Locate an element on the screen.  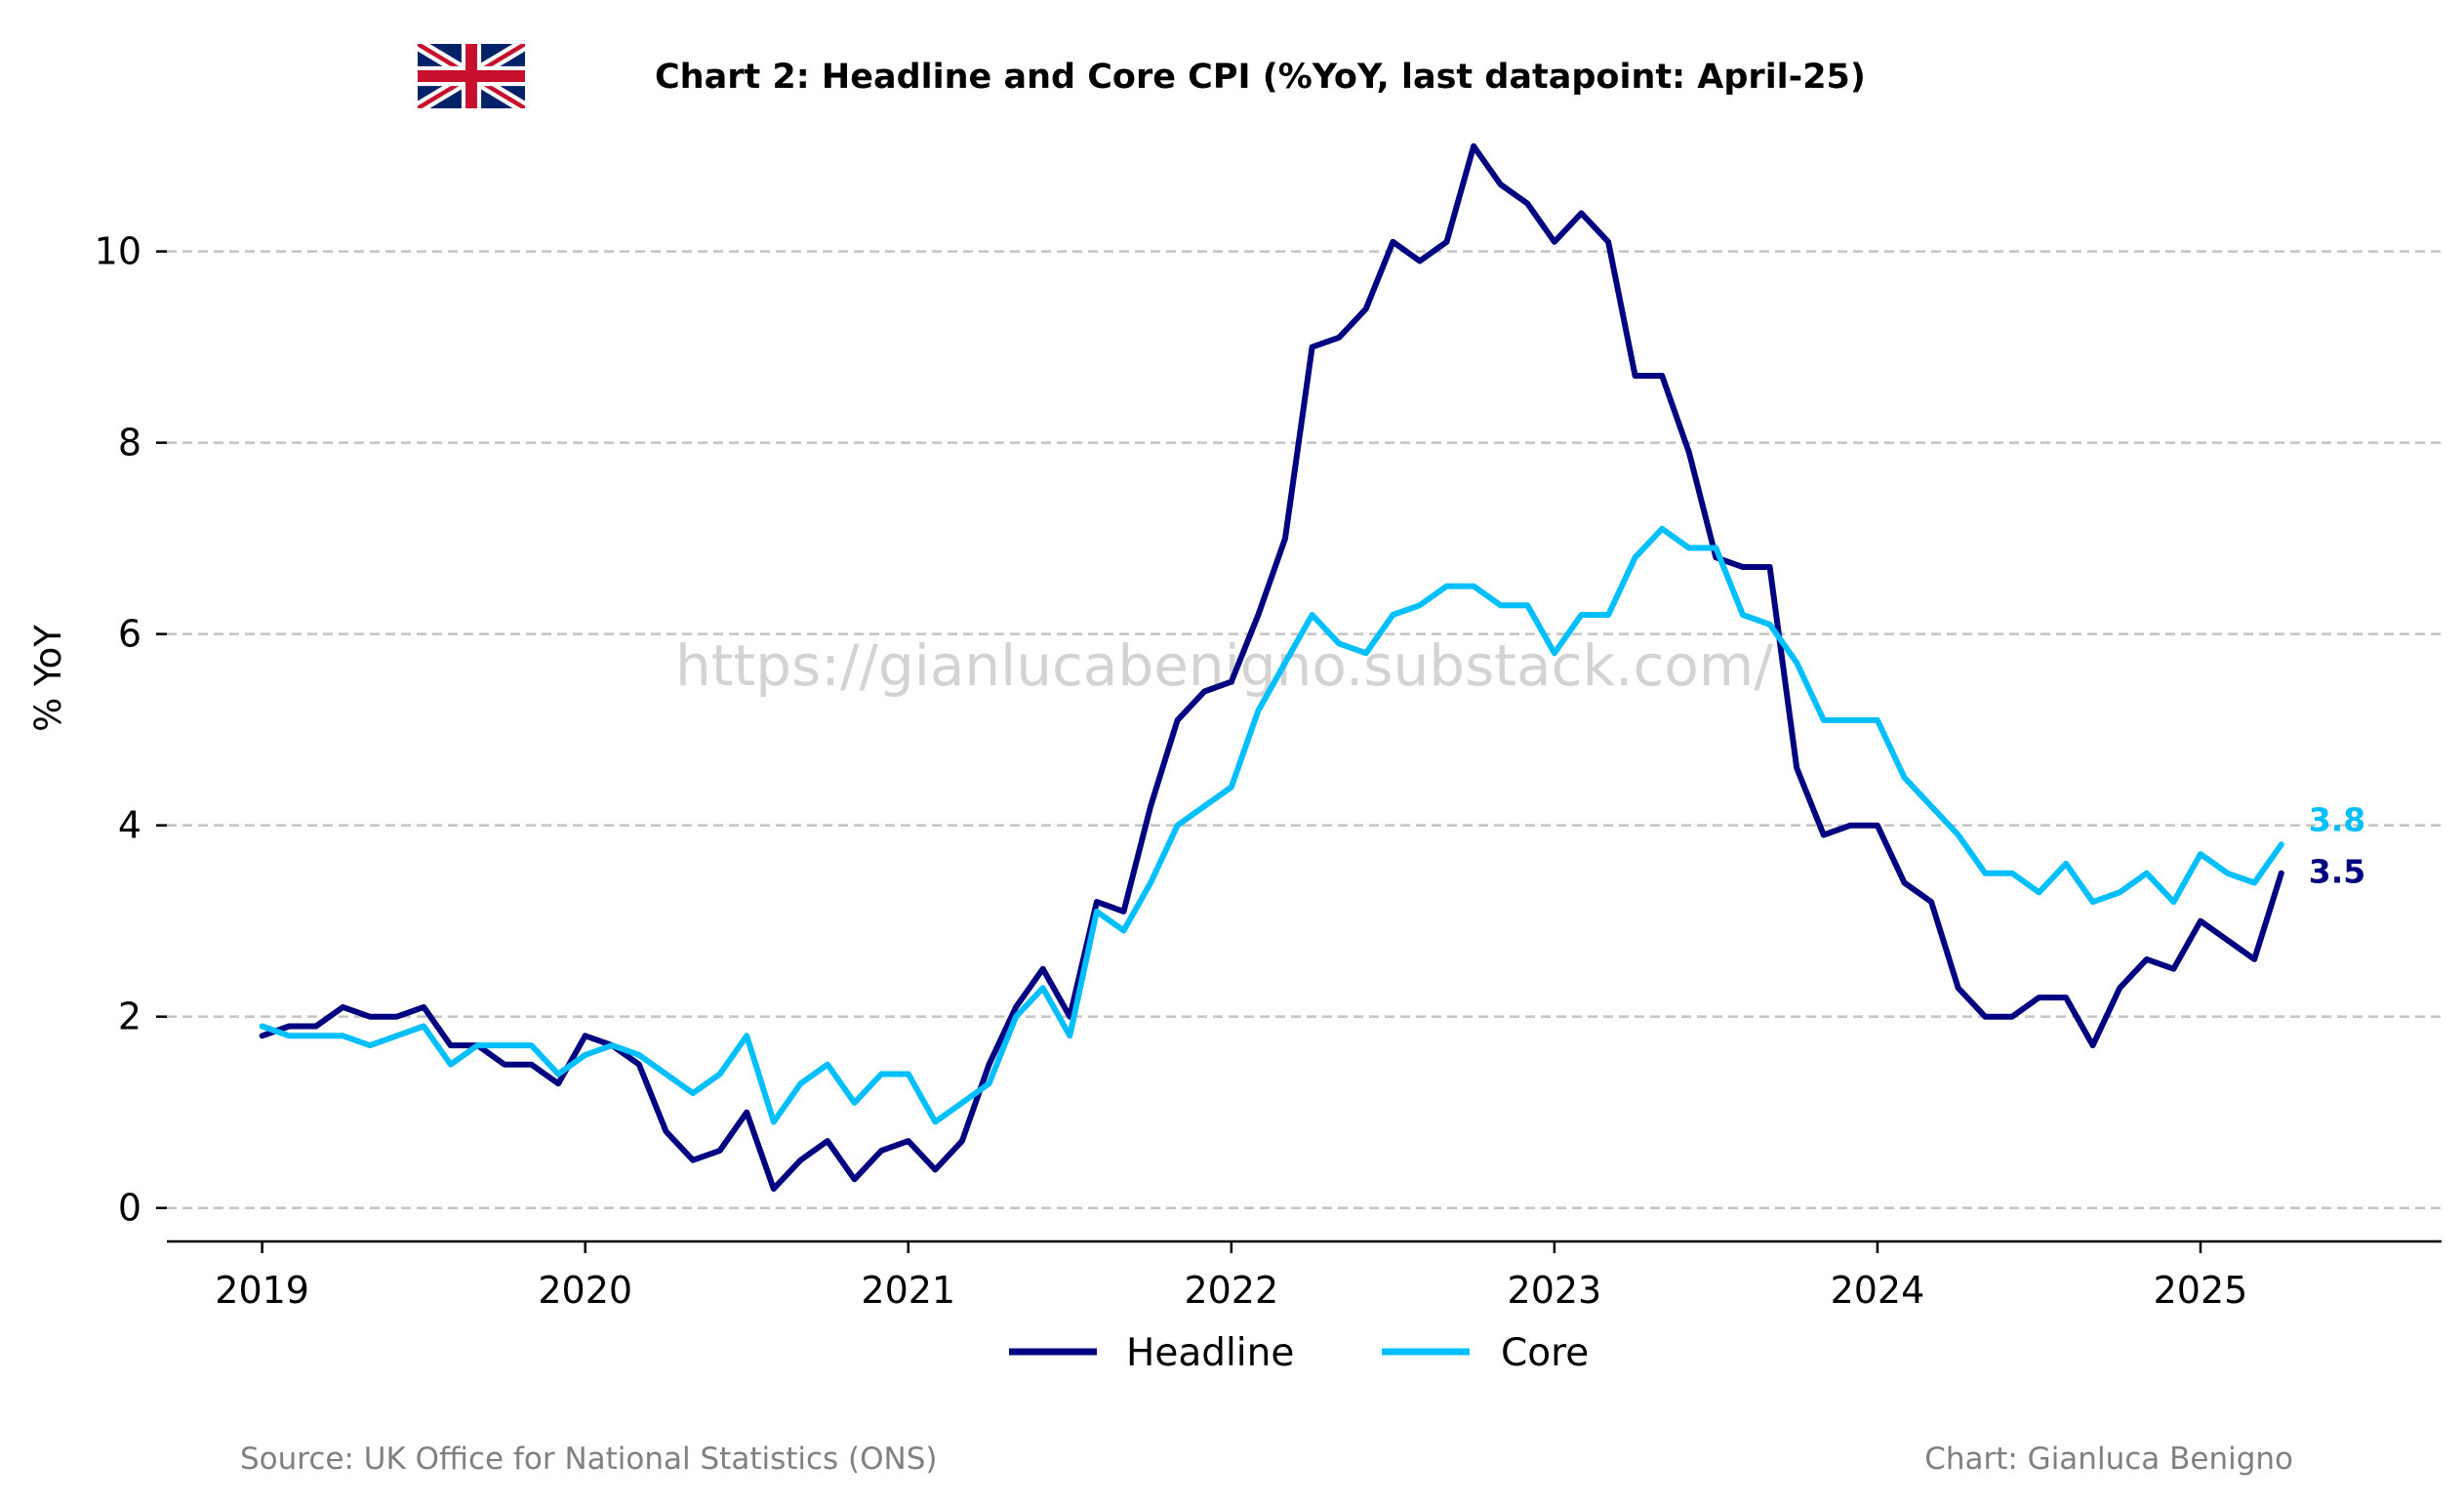
x-tick-label: 2022 is located at coordinates (1231, 1290).